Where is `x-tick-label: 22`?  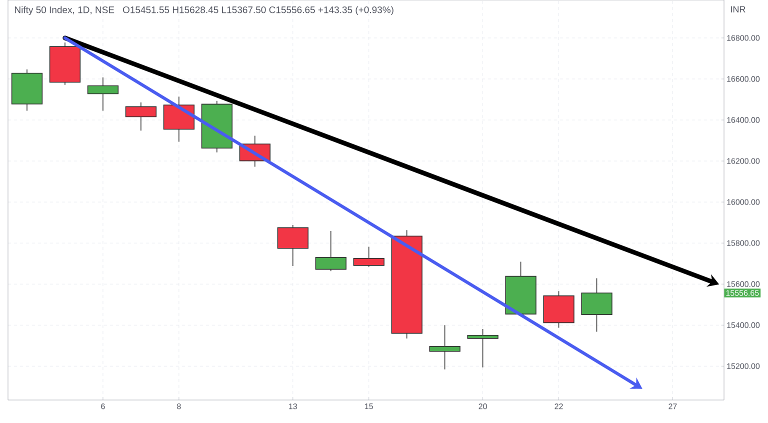
x-tick-label: 22 is located at coordinates (558, 407).